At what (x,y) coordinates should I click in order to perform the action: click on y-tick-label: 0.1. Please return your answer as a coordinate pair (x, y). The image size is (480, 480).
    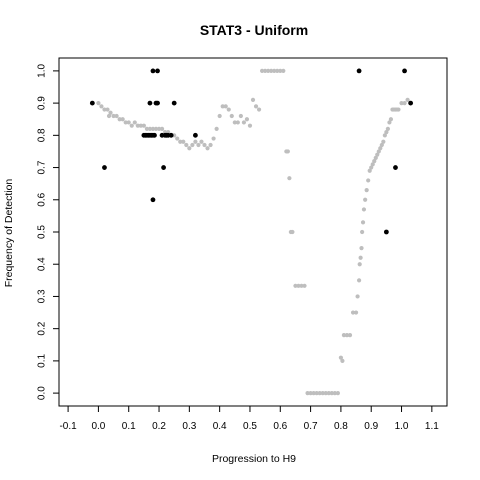
    Looking at the image, I should click on (42, 361).